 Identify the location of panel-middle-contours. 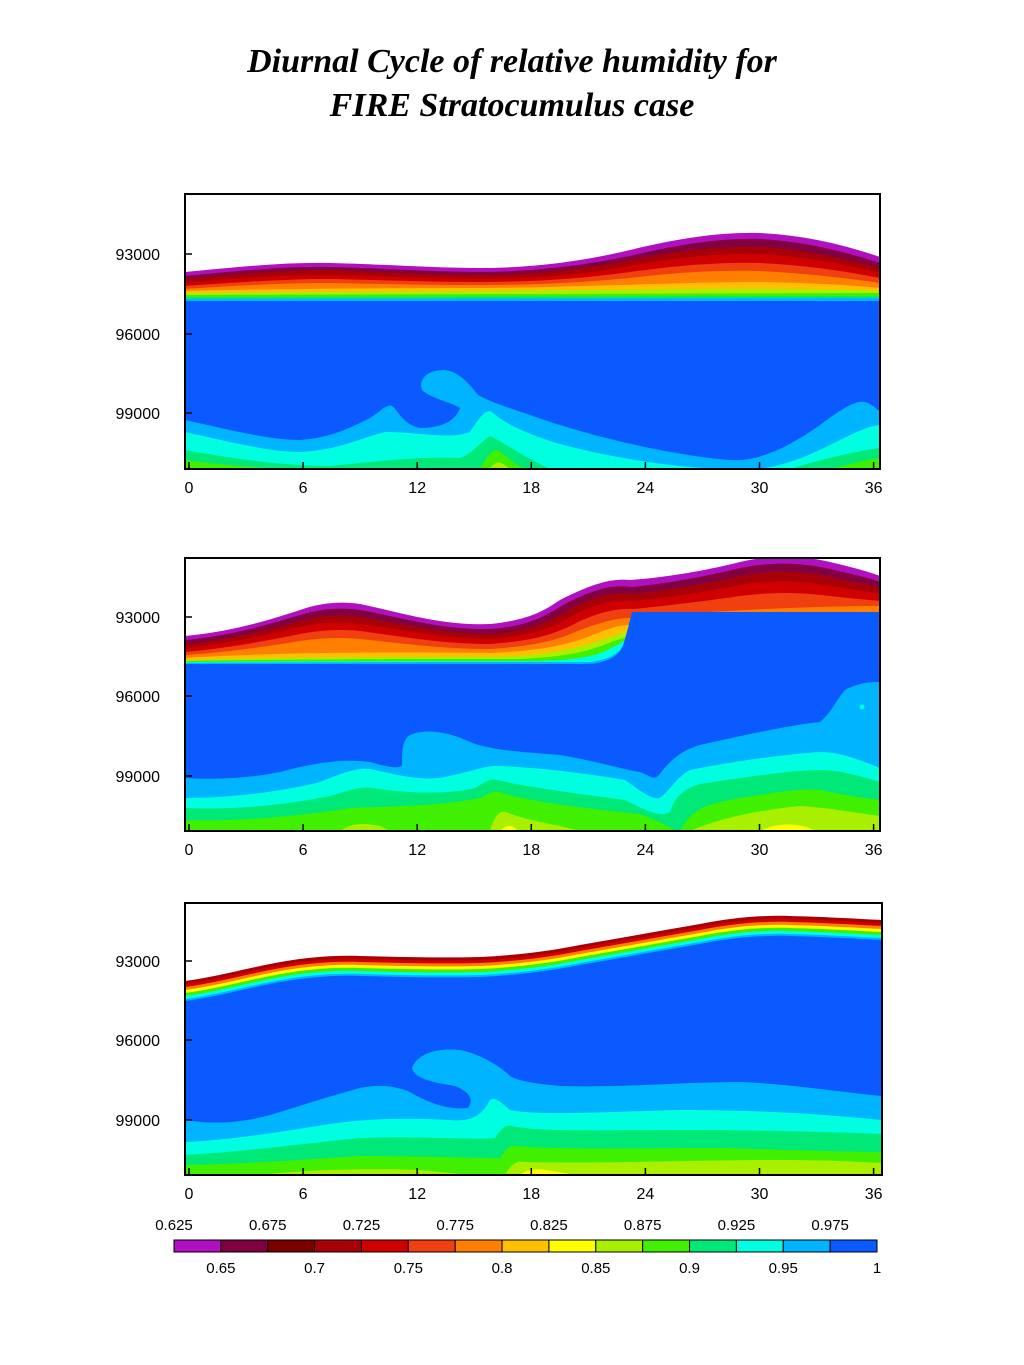
(532, 694).